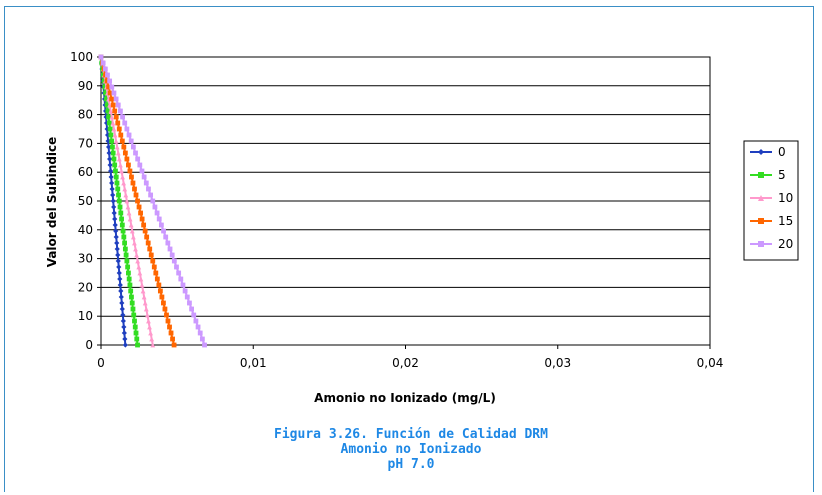 The height and width of the screenshot is (495, 822). What do you see at coordinates (411, 449) in the screenshot?
I see `caption-line-2: Amonio no Ionizado` at bounding box center [411, 449].